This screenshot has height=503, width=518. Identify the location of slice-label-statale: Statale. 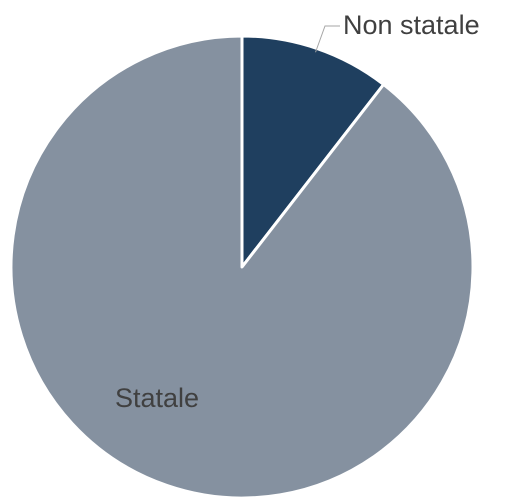
(157, 398).